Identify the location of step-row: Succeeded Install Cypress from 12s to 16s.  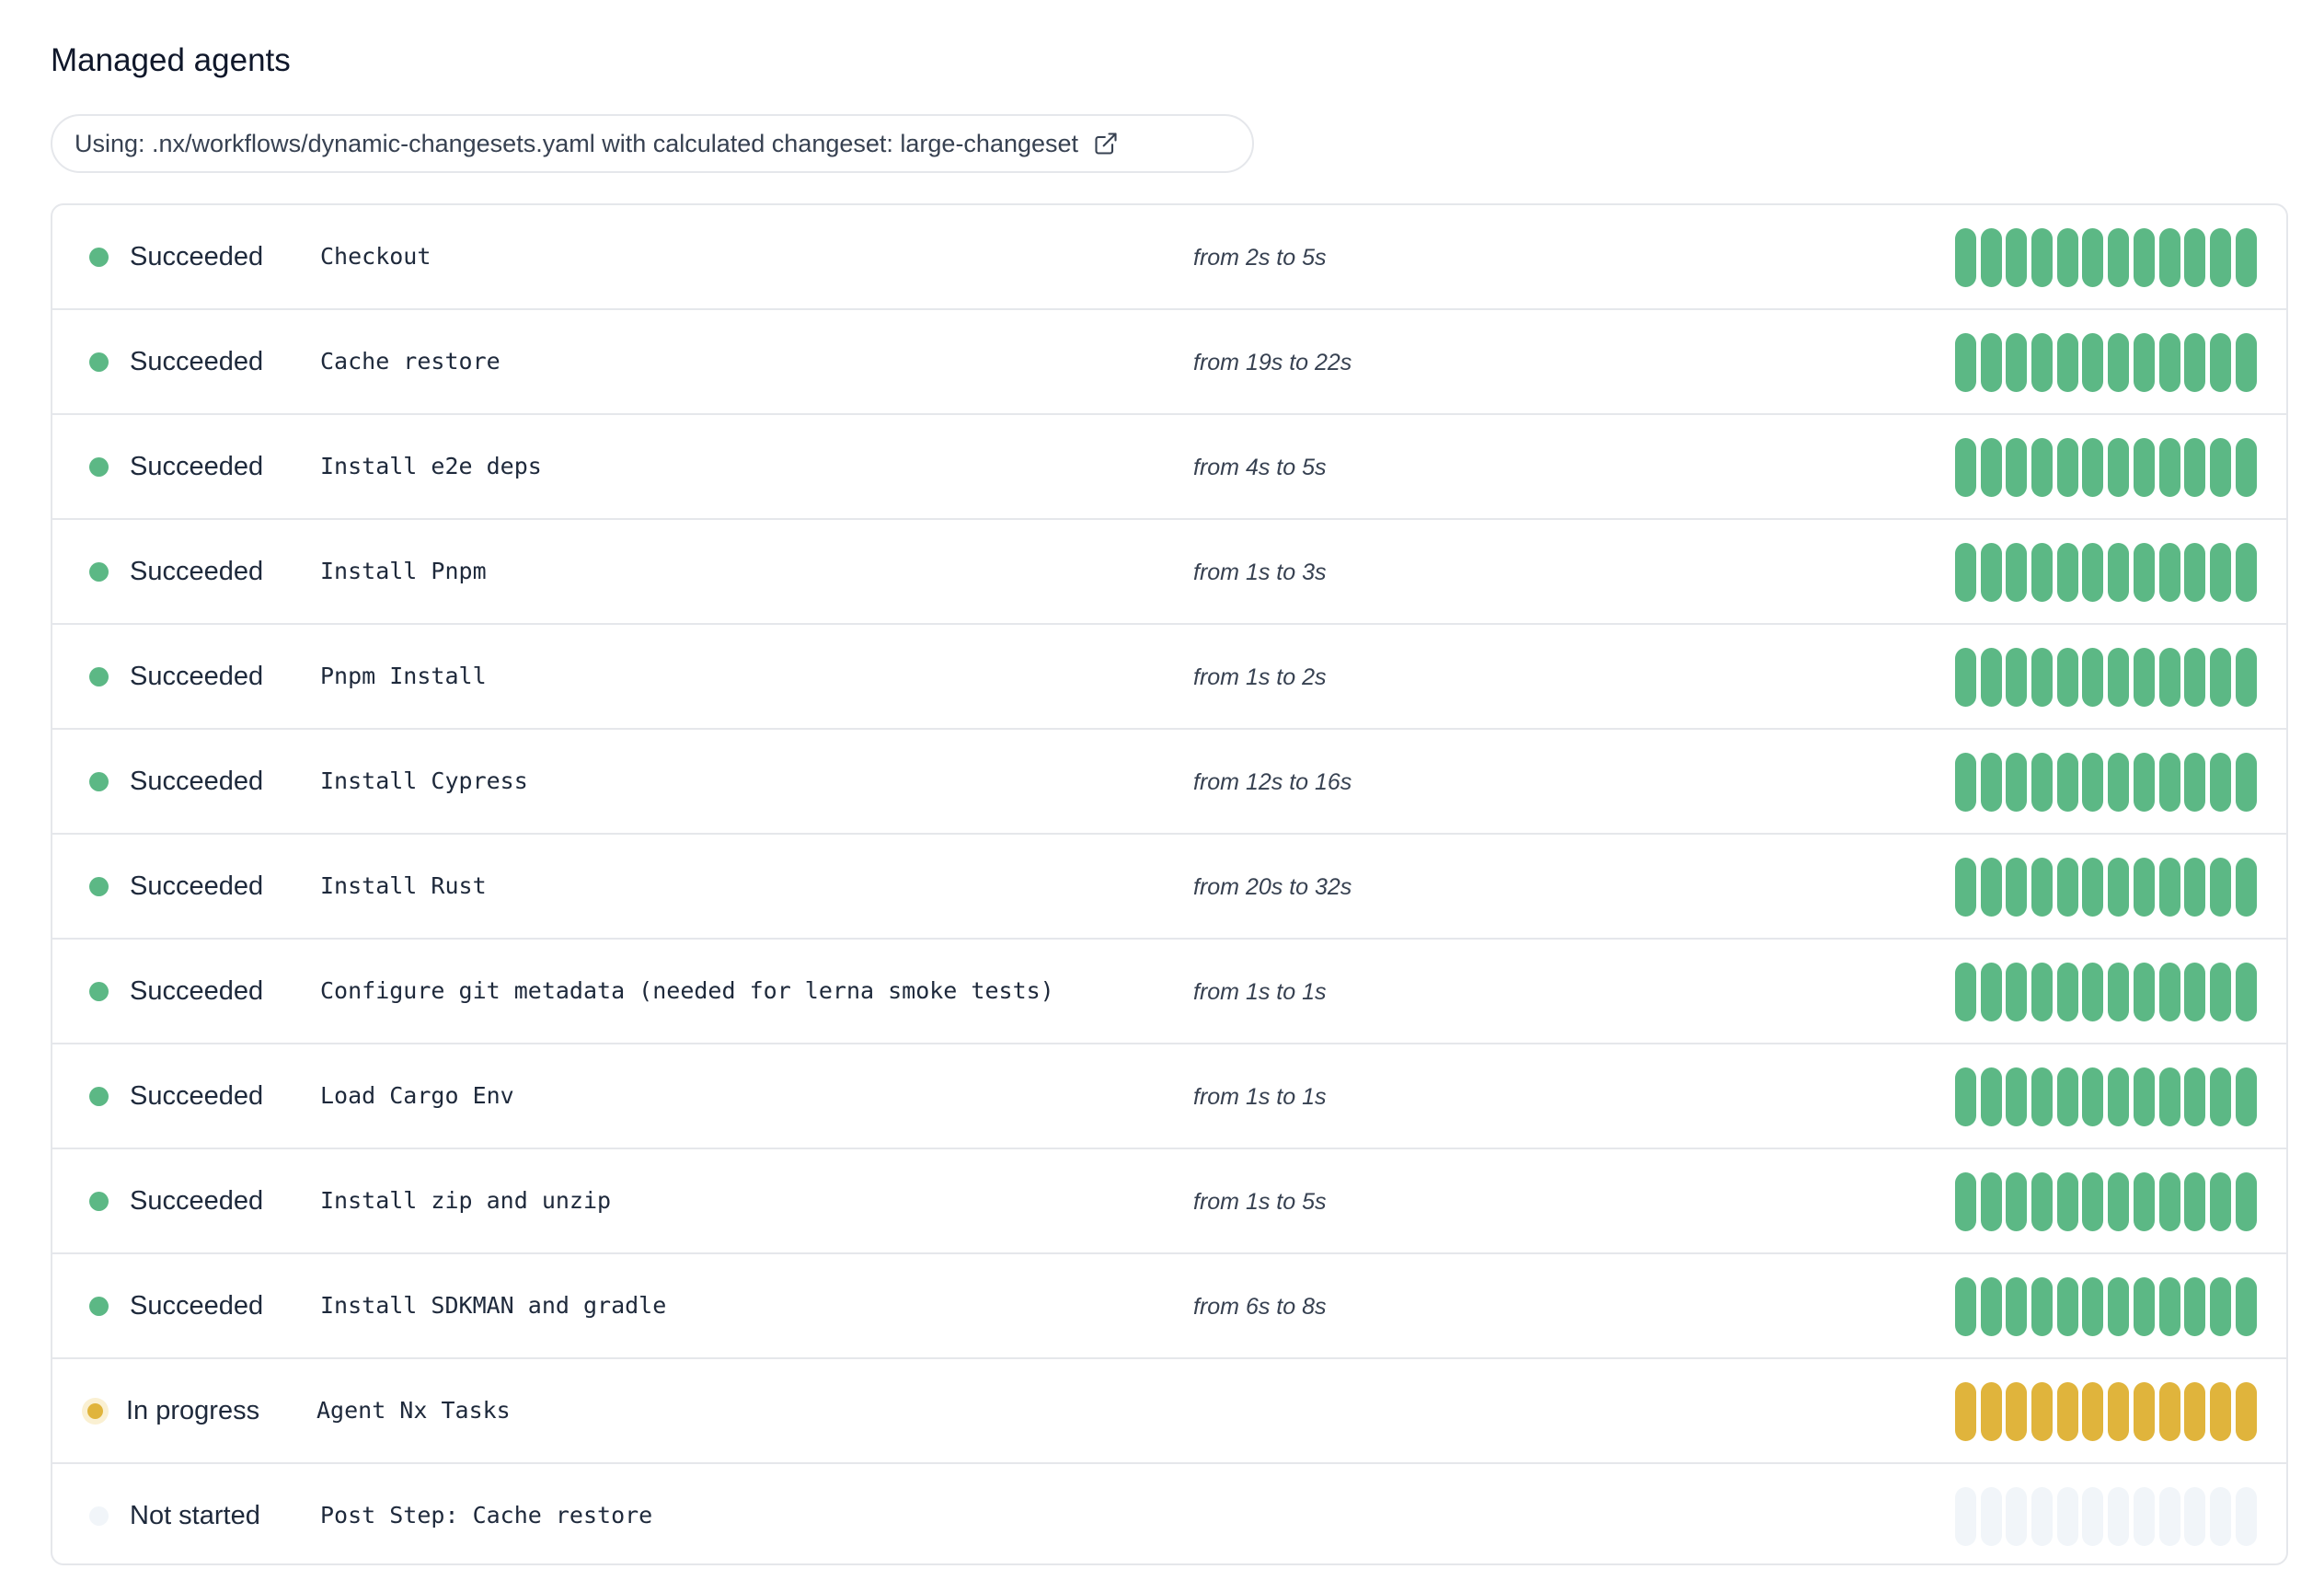
(1169, 782).